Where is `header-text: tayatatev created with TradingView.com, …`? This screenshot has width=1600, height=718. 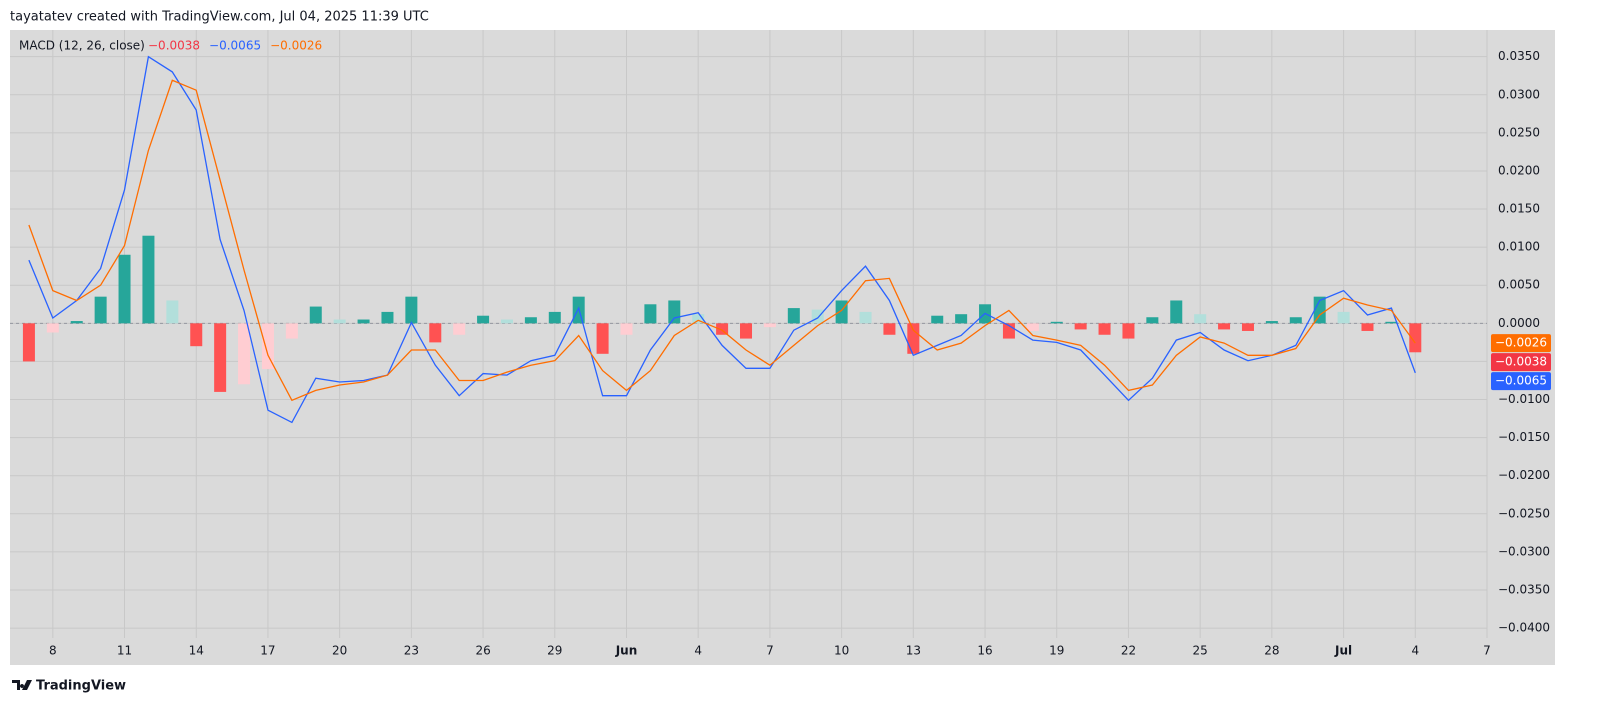
header-text: tayatatev created with TradingView.com, … is located at coordinates (219, 17).